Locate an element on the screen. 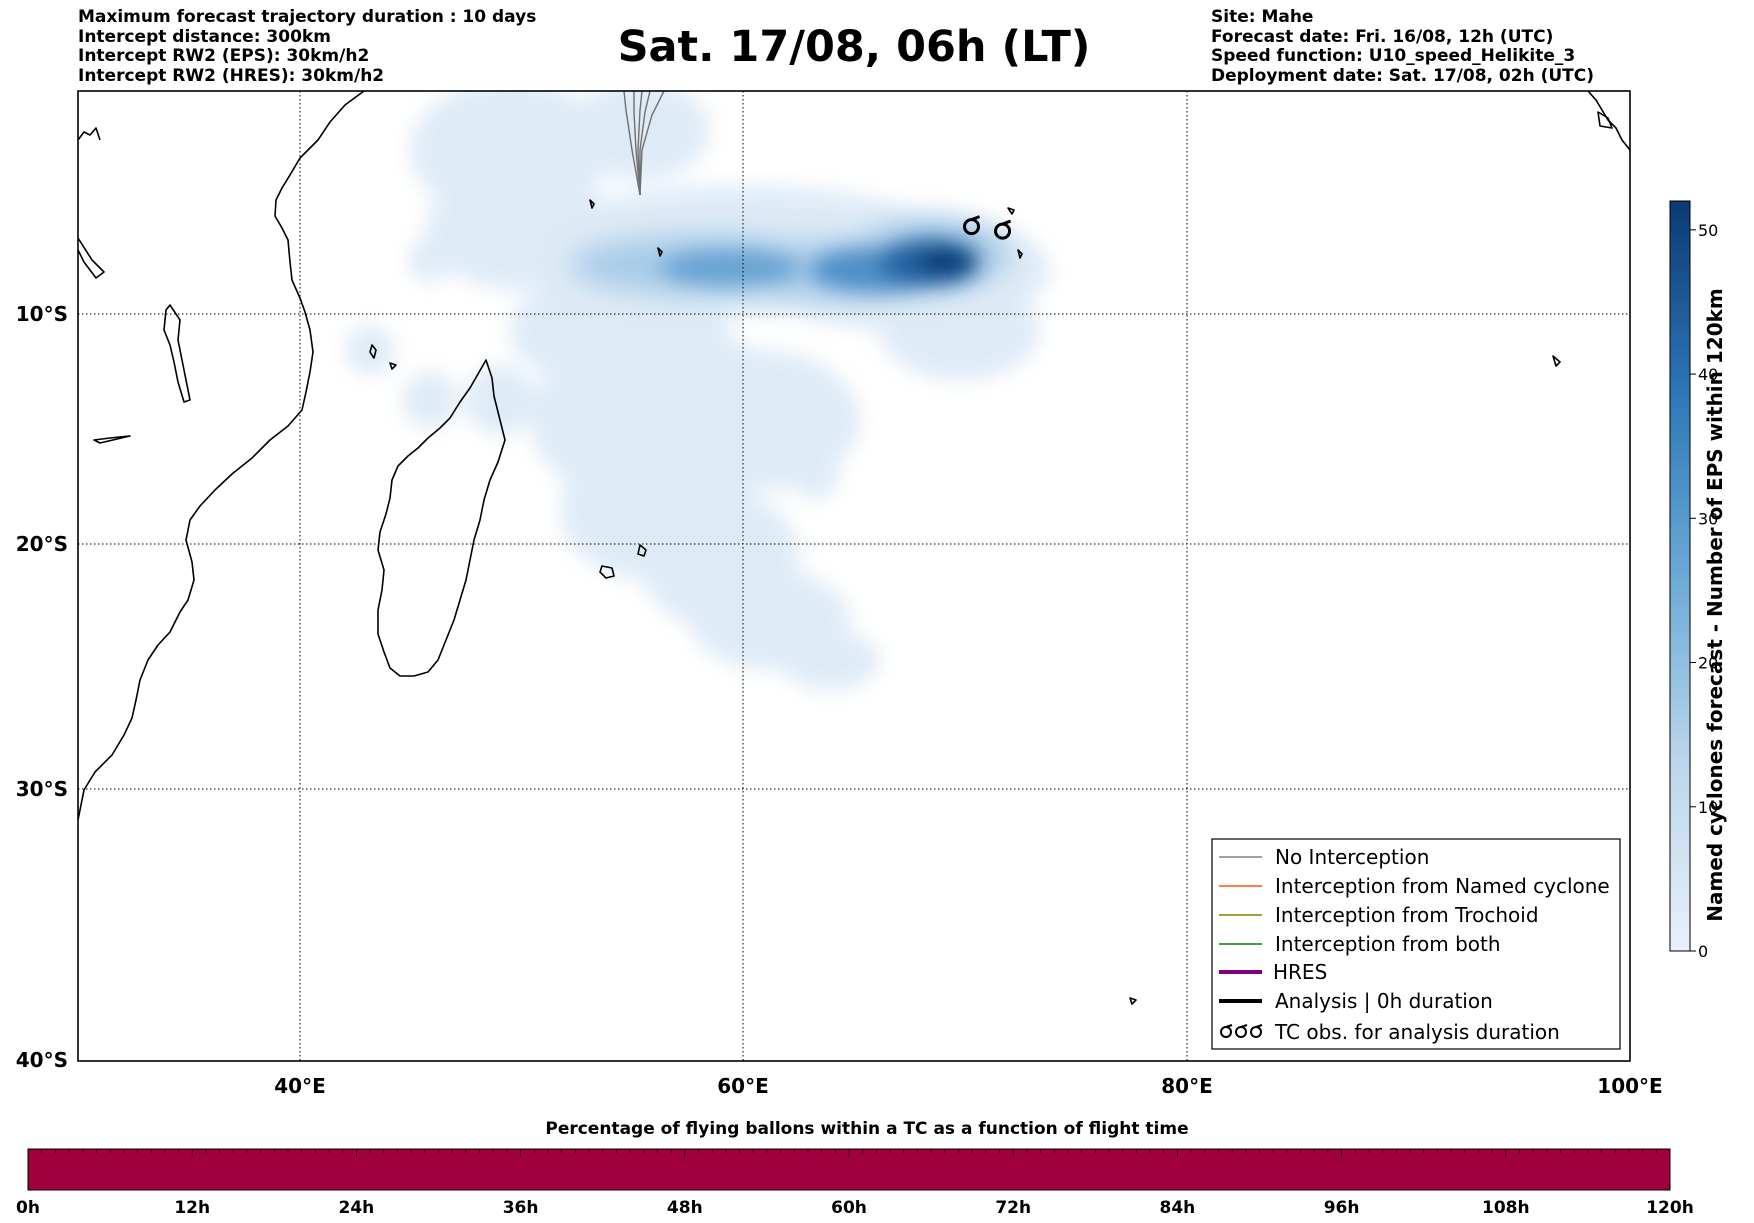  colorbar-tick-label: 50 is located at coordinates (1708, 230).